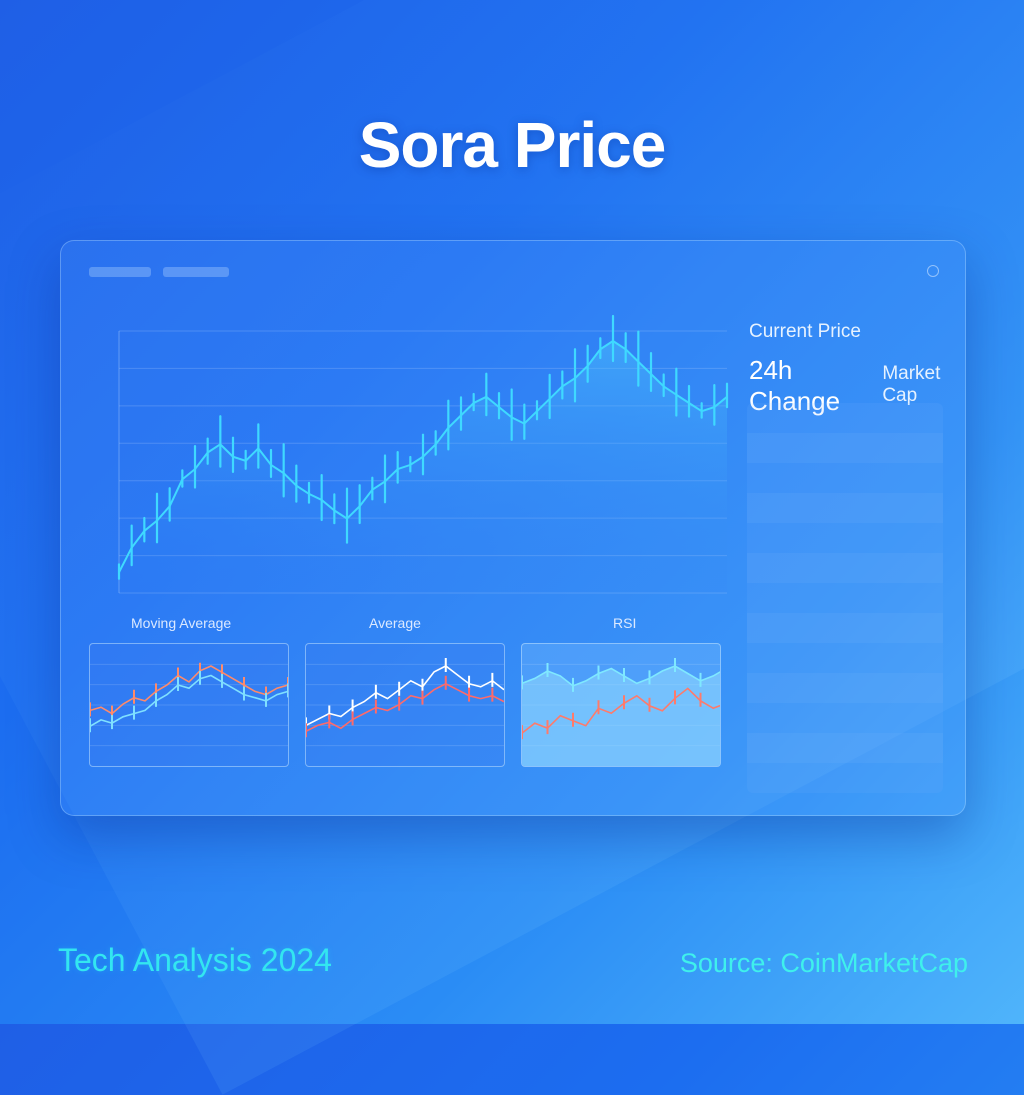  What do you see at coordinates (621, 716) in the screenshot?
I see `mini-area` at bounding box center [621, 716].